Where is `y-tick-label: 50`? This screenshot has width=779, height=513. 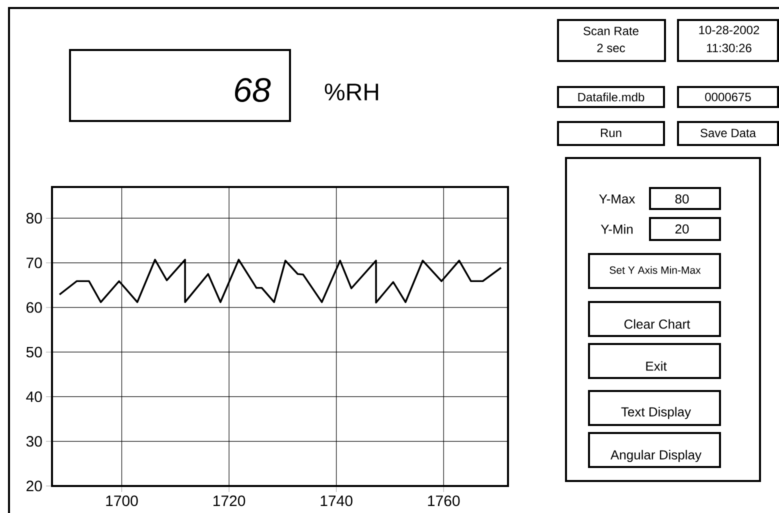 y-tick-label: 50 is located at coordinates (34, 352).